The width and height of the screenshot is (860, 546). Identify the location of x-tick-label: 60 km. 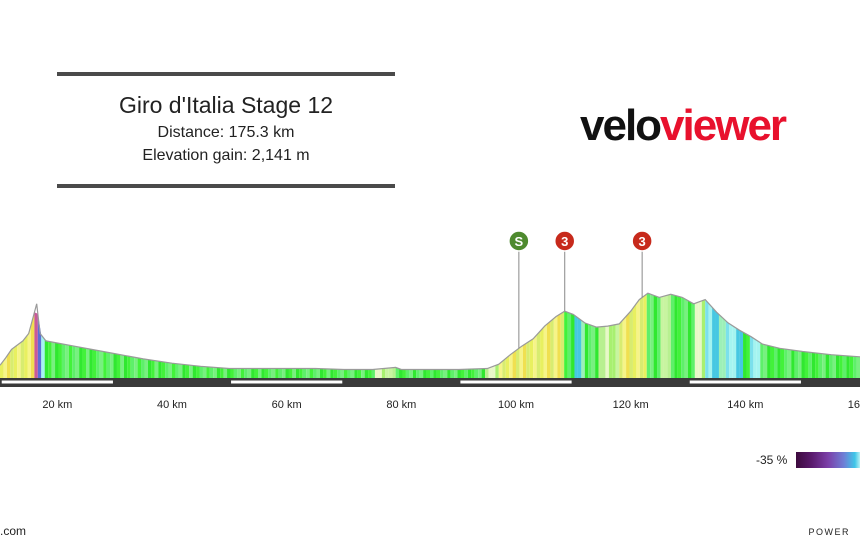
(287, 405).